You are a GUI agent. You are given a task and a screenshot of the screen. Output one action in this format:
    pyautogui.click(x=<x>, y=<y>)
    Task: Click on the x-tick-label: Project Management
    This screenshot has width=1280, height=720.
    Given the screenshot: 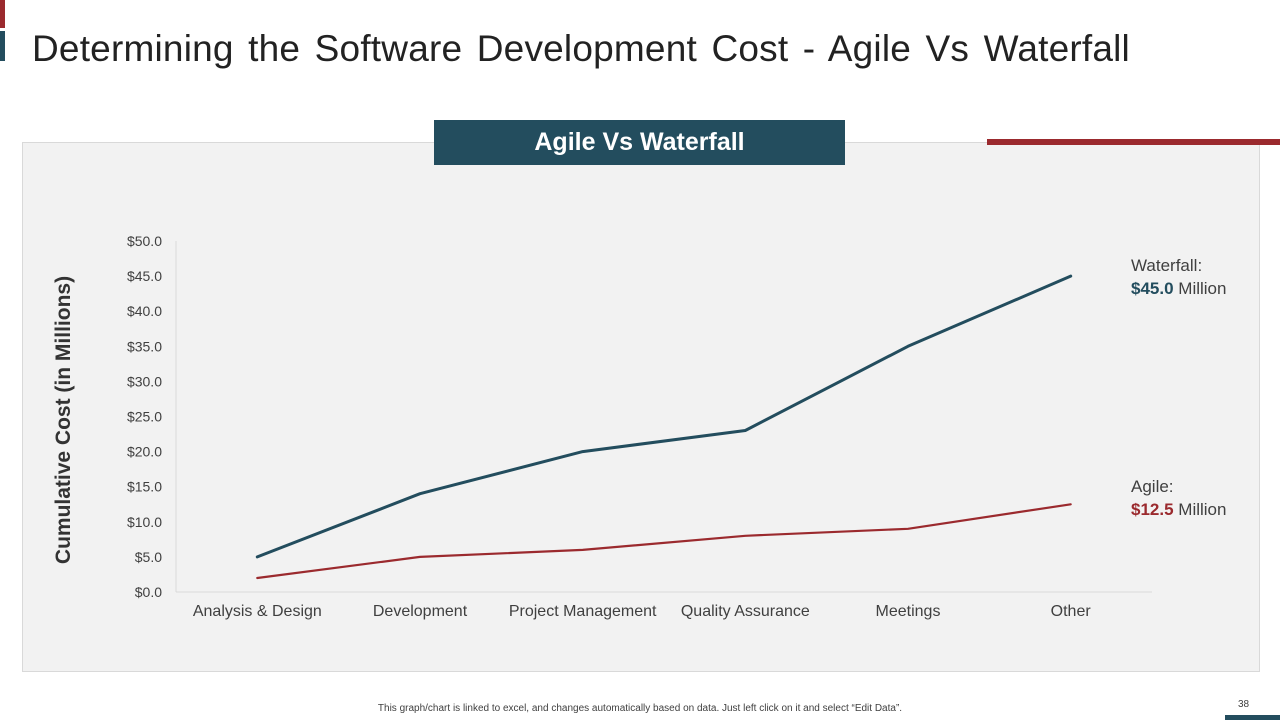 What is the action you would take?
    pyautogui.click(x=583, y=611)
    